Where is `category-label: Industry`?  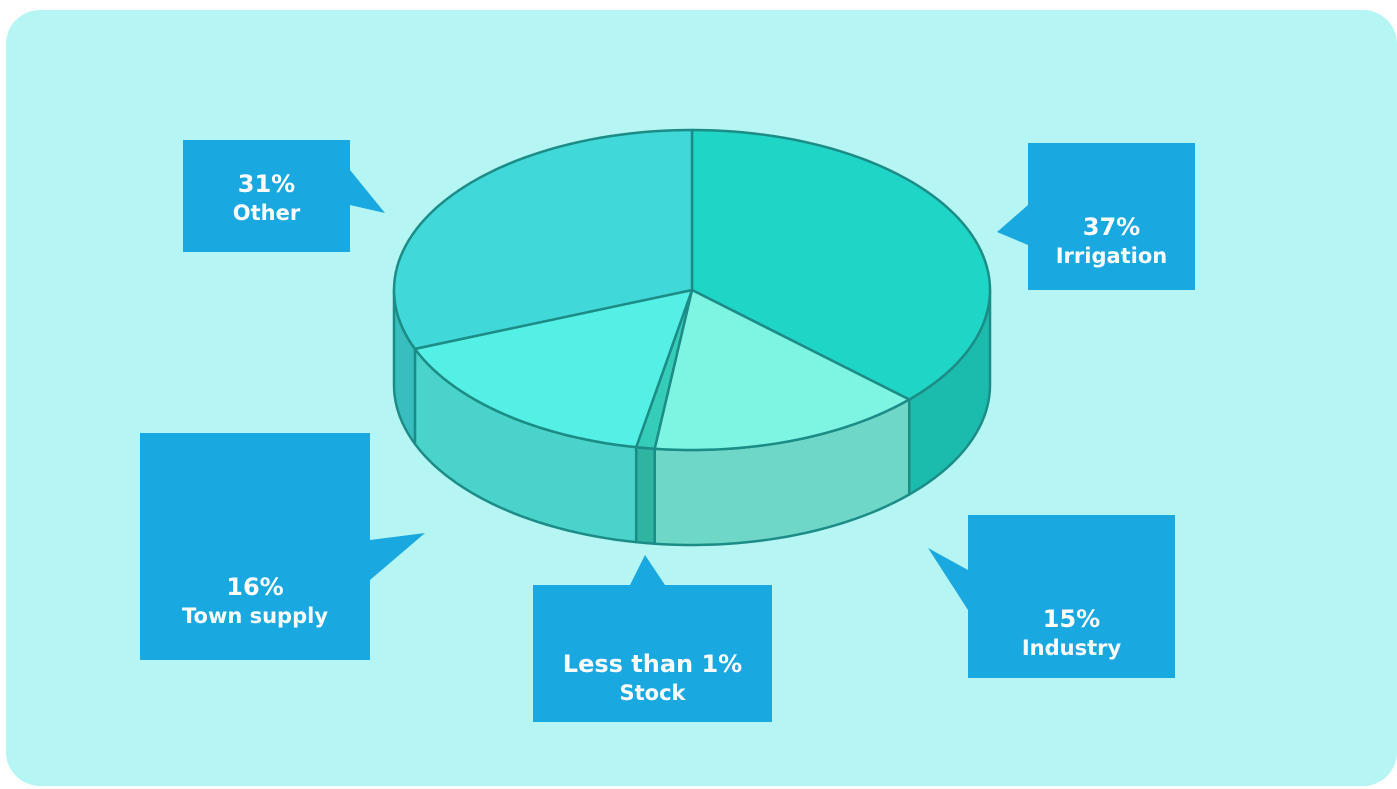 category-label: Industry is located at coordinates (1072, 648).